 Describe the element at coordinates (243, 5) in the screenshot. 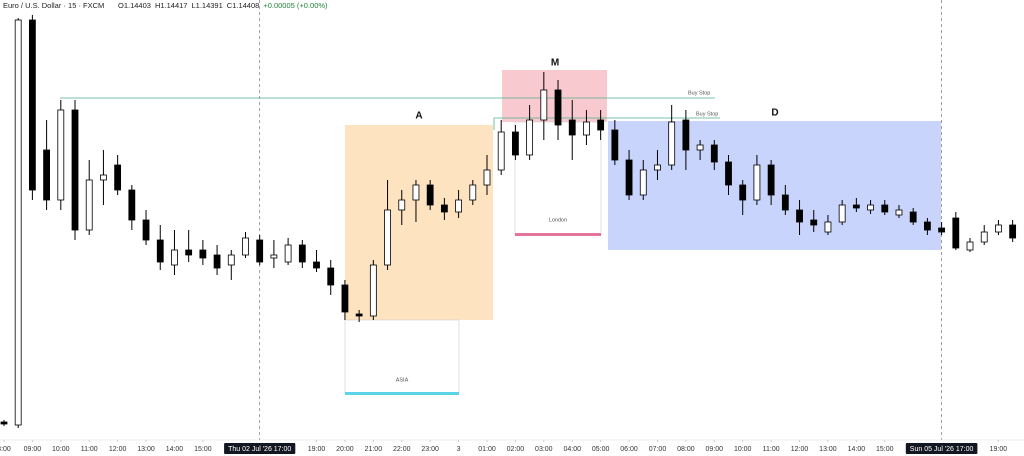

I see `ohlc-readout: C1.14408` at that location.